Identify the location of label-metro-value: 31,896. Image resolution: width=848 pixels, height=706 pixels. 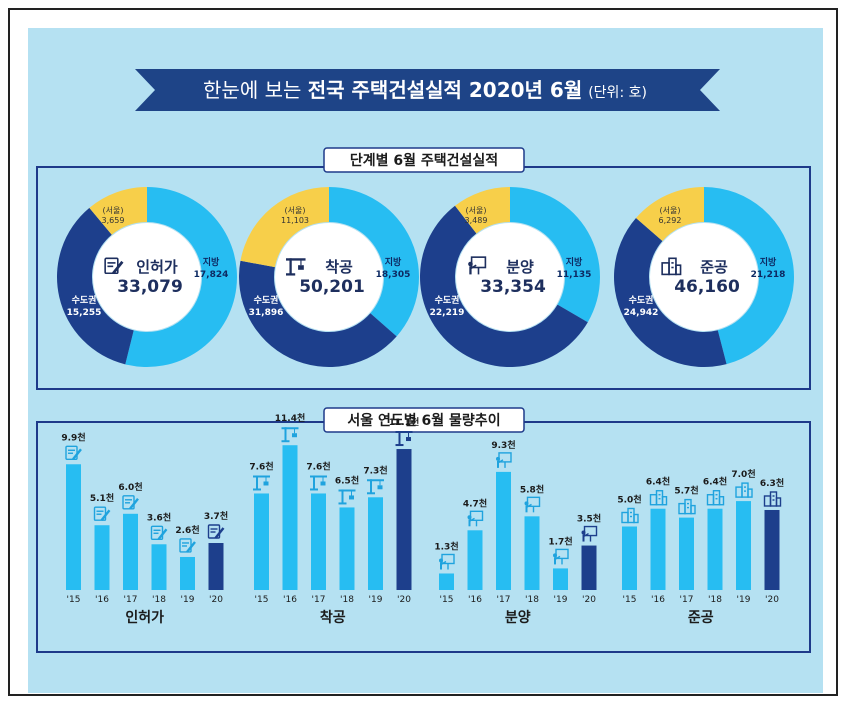
(266, 313).